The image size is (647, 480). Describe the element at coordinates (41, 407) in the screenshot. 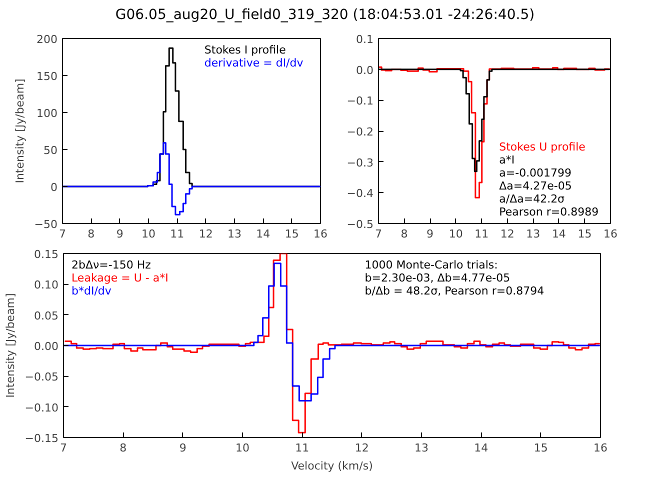

I see `y-tick-label: −0.10` at that location.